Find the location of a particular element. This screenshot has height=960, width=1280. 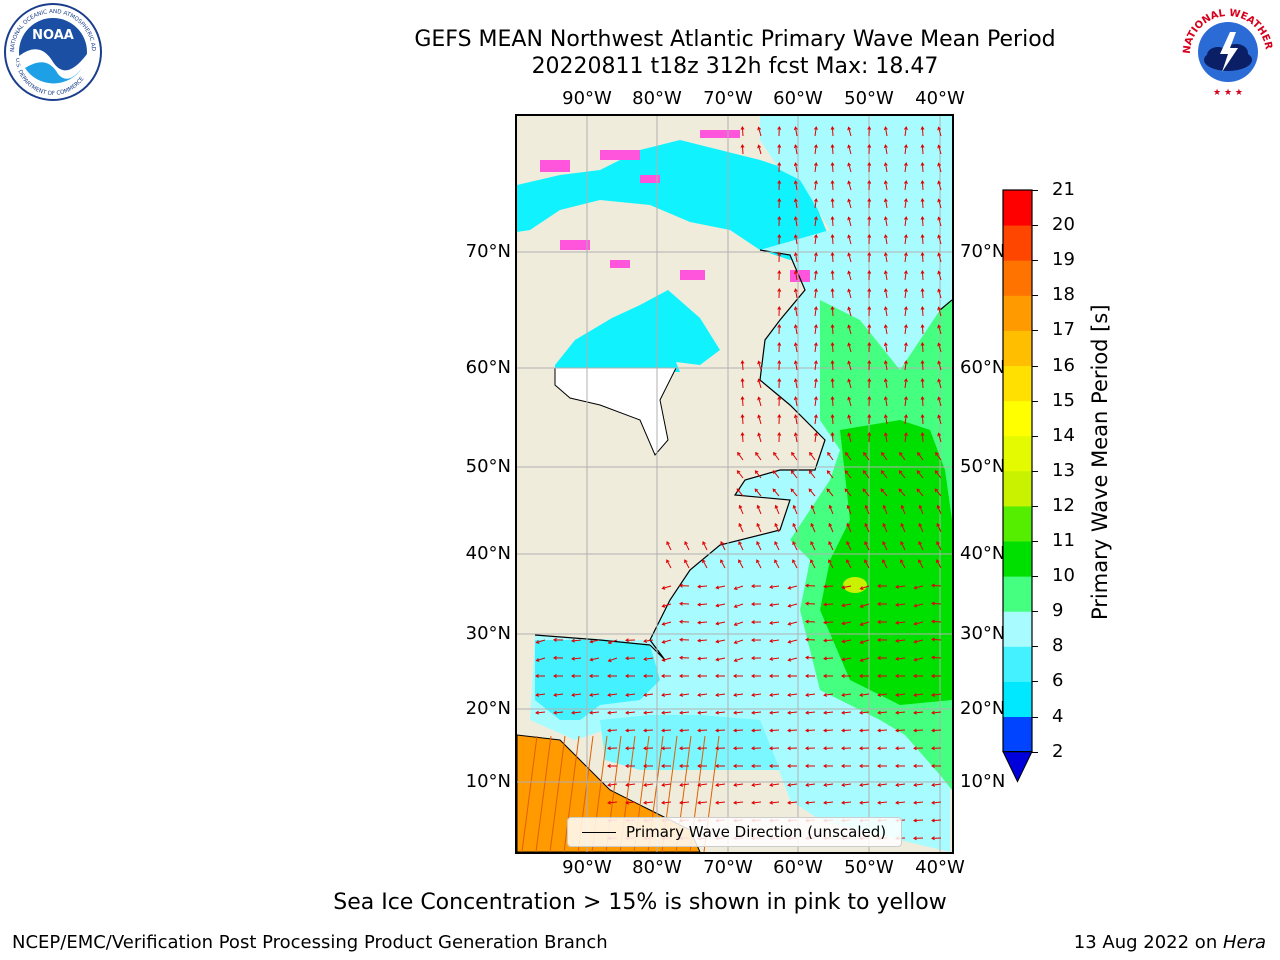

chart-subtitle: 20220811 t18z 312h fcst Max: 18.47 is located at coordinates (735, 66).